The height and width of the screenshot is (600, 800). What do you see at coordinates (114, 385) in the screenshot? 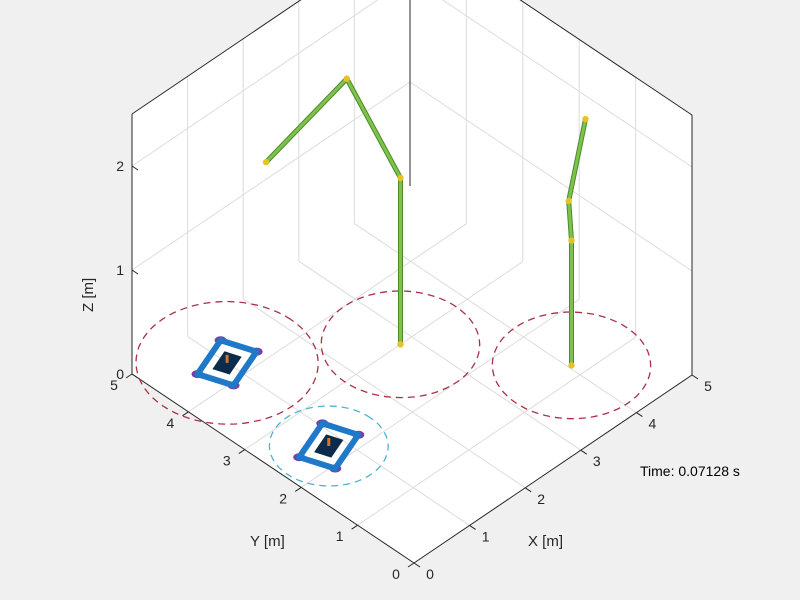
I see `y-tick-label: 5` at bounding box center [114, 385].